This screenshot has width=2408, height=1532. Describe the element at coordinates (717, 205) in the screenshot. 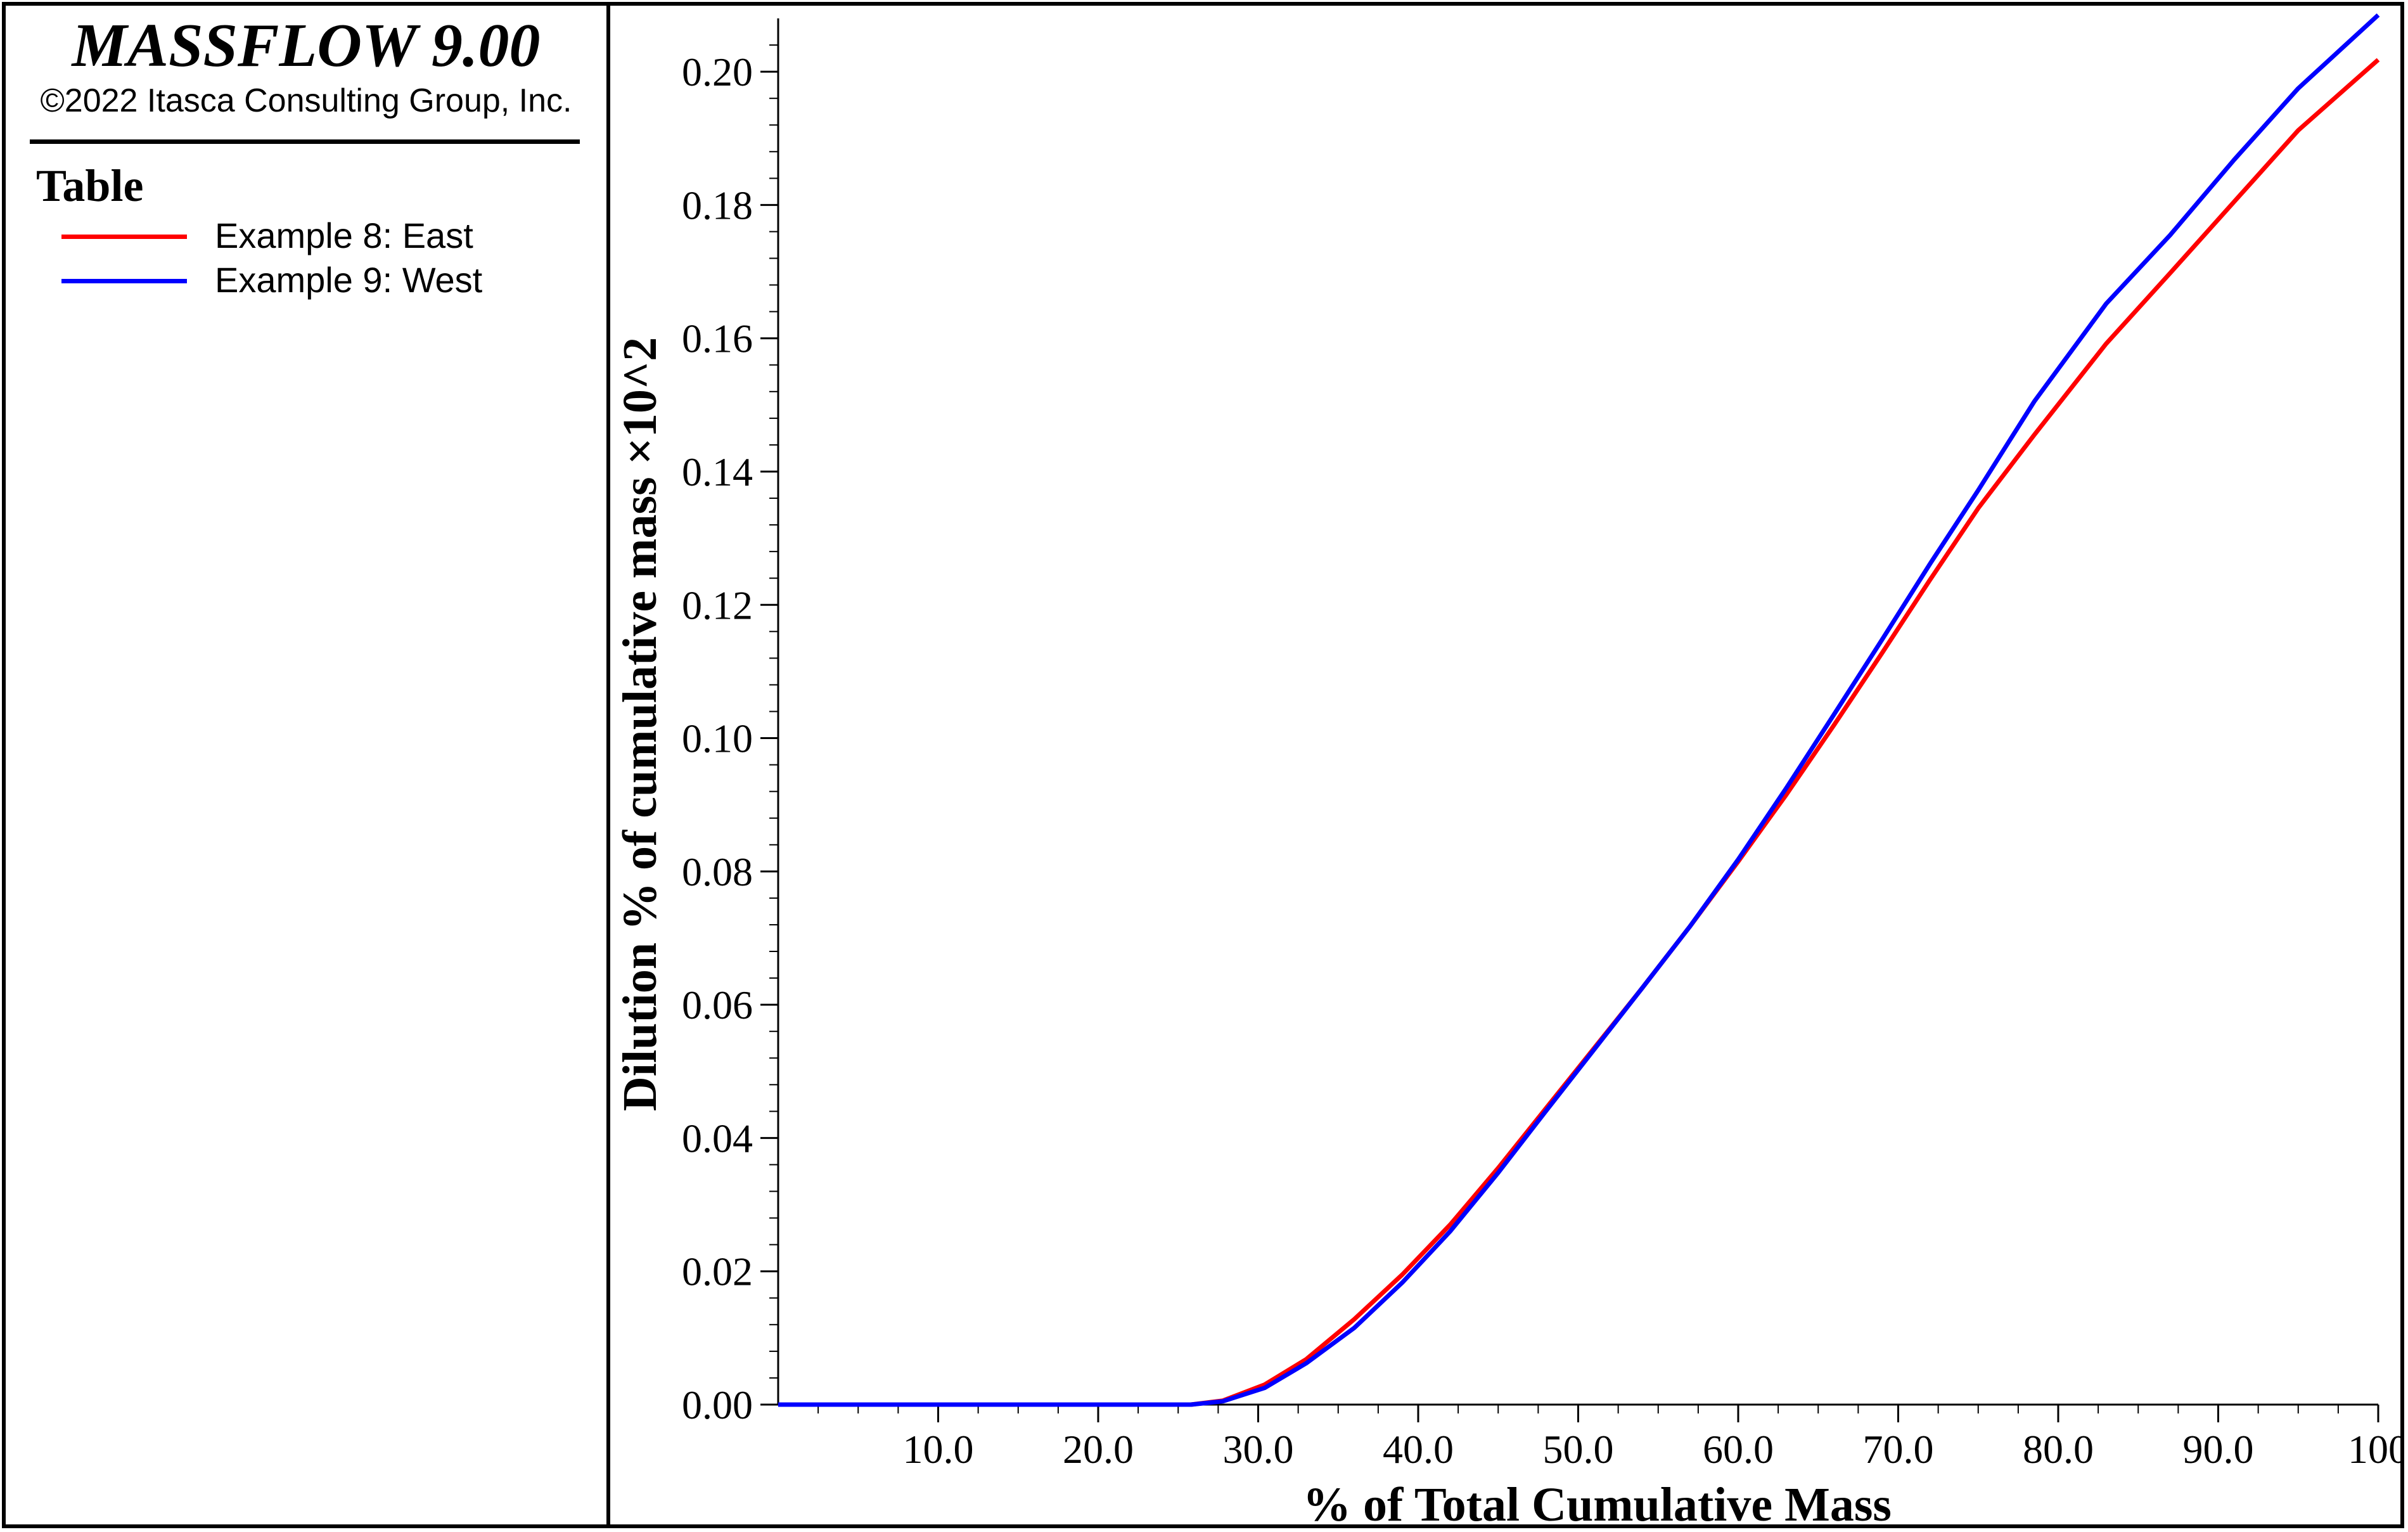

I see `y-tick-label: 0.18` at that location.